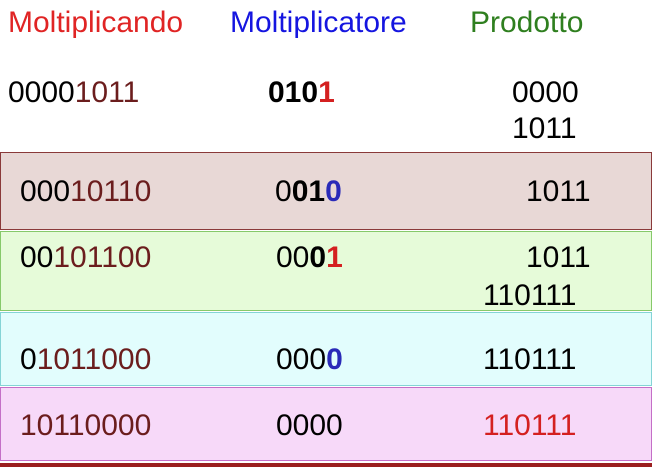 This screenshot has width=662, height=472. Describe the element at coordinates (530, 425) in the screenshot. I see `row-4-product-final: 110111` at that location.